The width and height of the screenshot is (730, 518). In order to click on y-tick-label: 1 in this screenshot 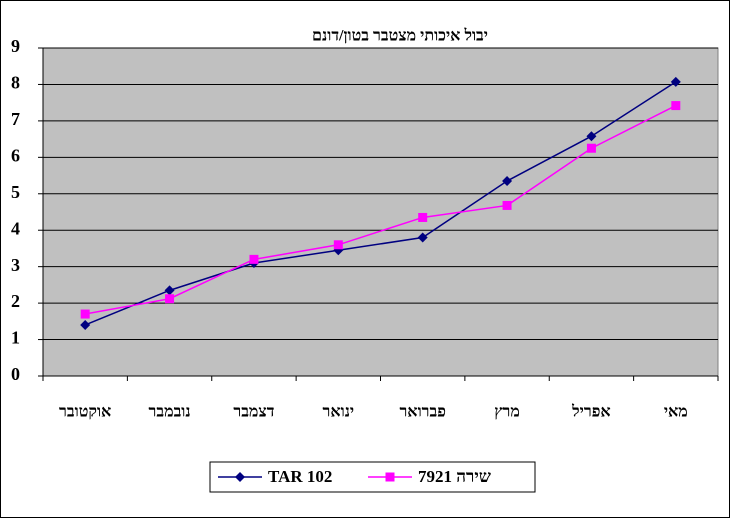, I will do `click(15, 338)`.